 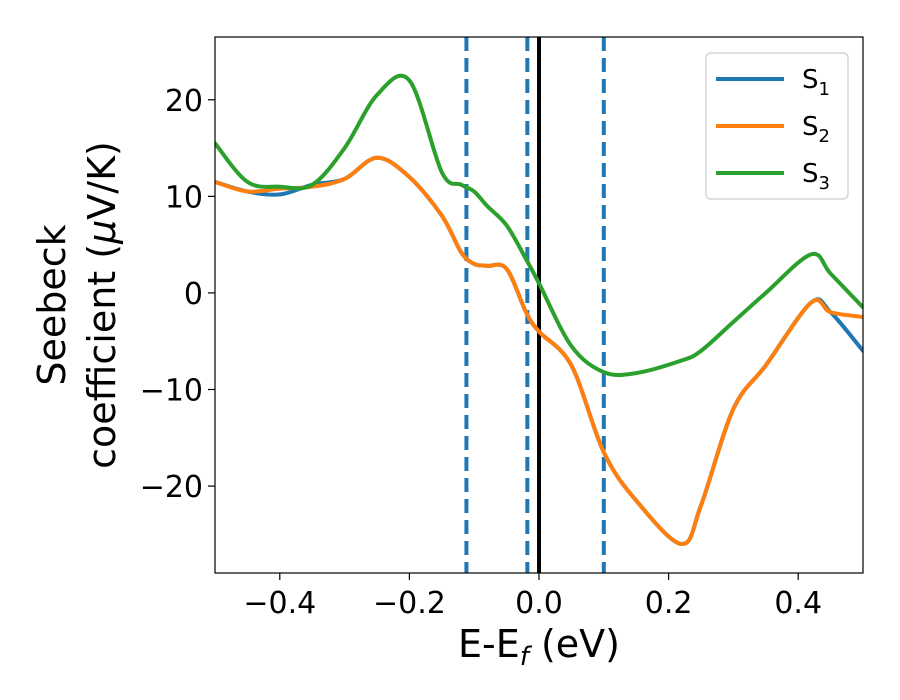 I want to click on y-tick-label: 20, so click(x=184, y=101).